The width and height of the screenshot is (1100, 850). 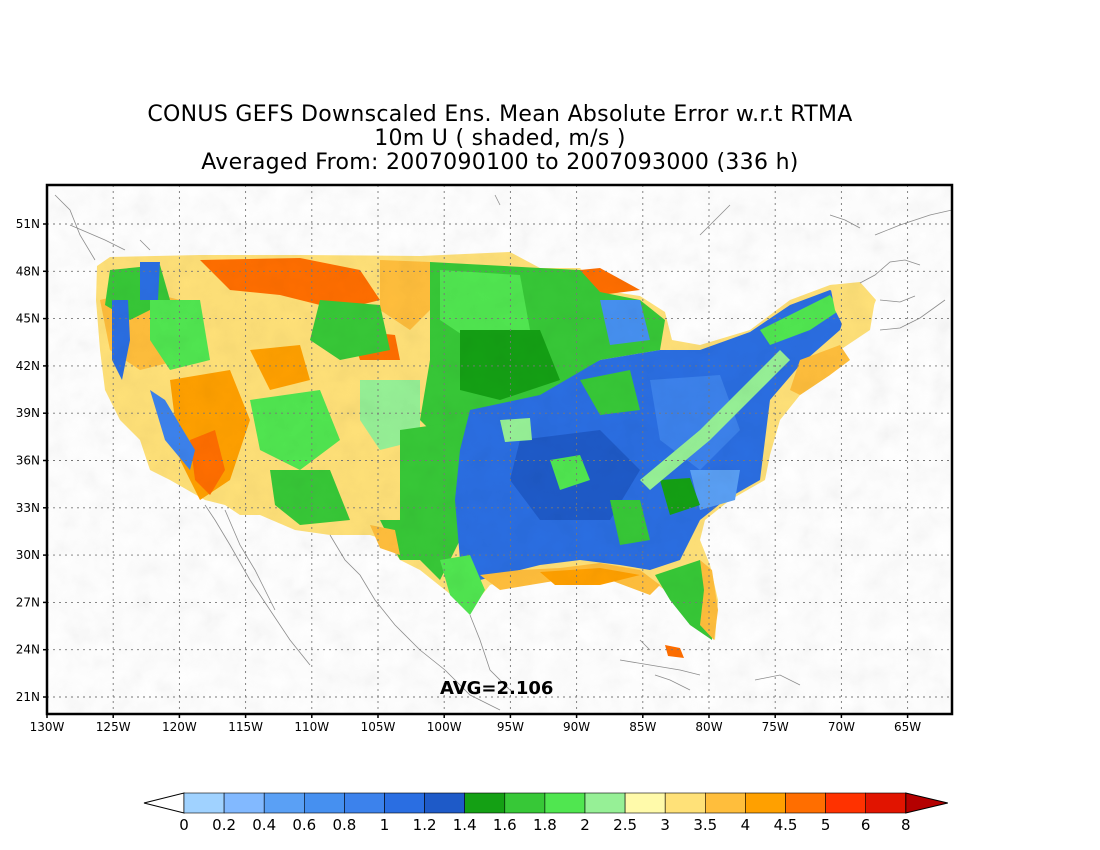 I want to click on lon-label: 90W, so click(x=576, y=727).